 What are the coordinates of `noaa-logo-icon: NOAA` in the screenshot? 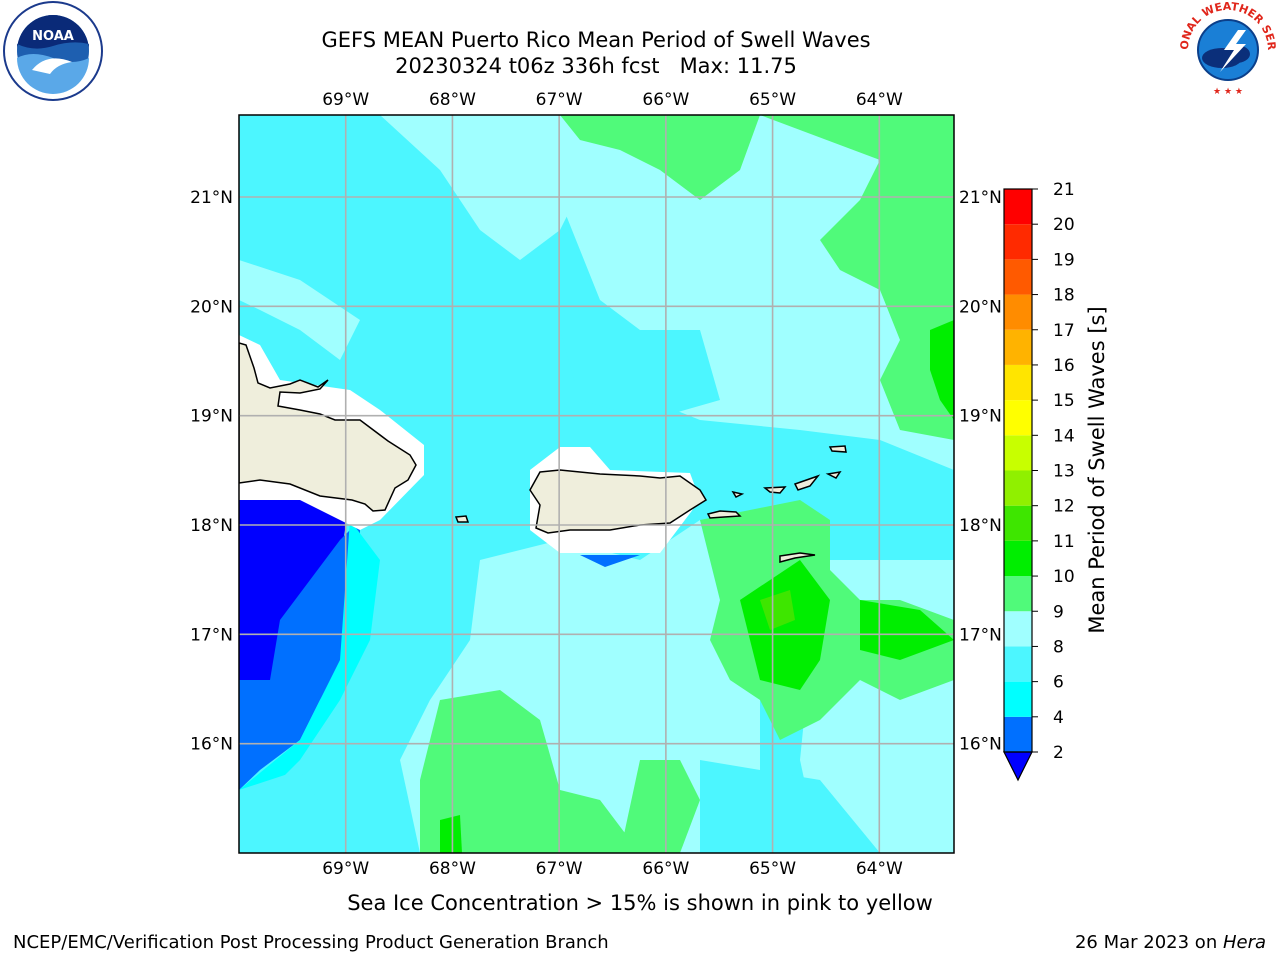 It's located at (53, 51).